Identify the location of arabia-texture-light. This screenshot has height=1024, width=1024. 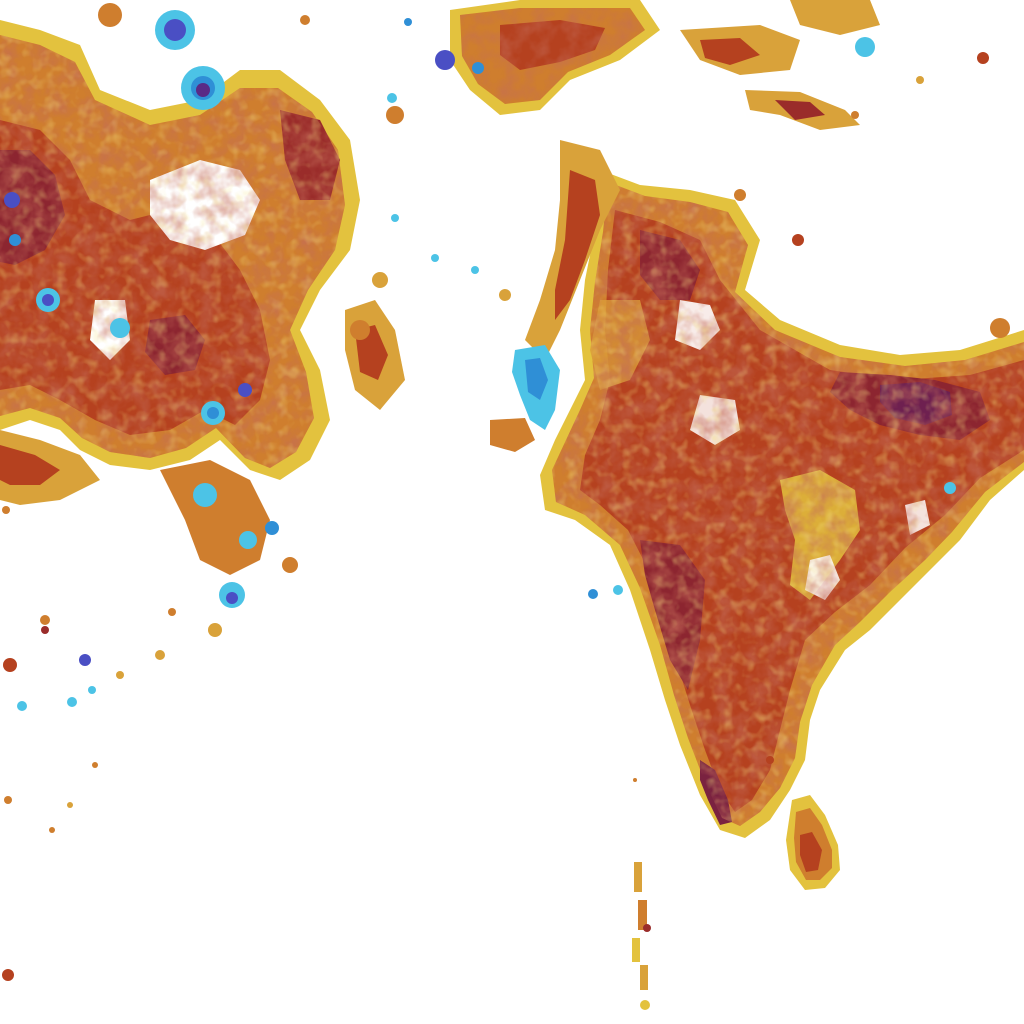
(172, 251).